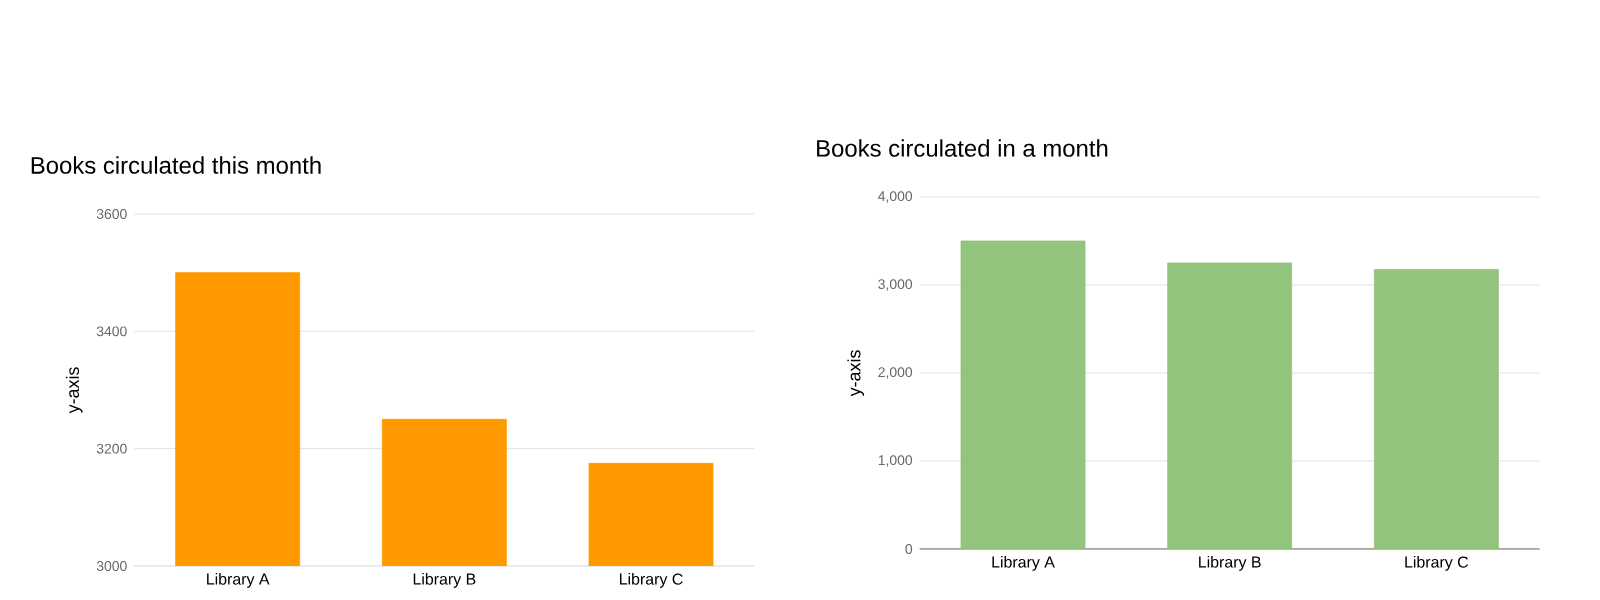 This screenshot has height=600, width=1600. I want to click on chart-title: Books circulated in a month, so click(962, 148).